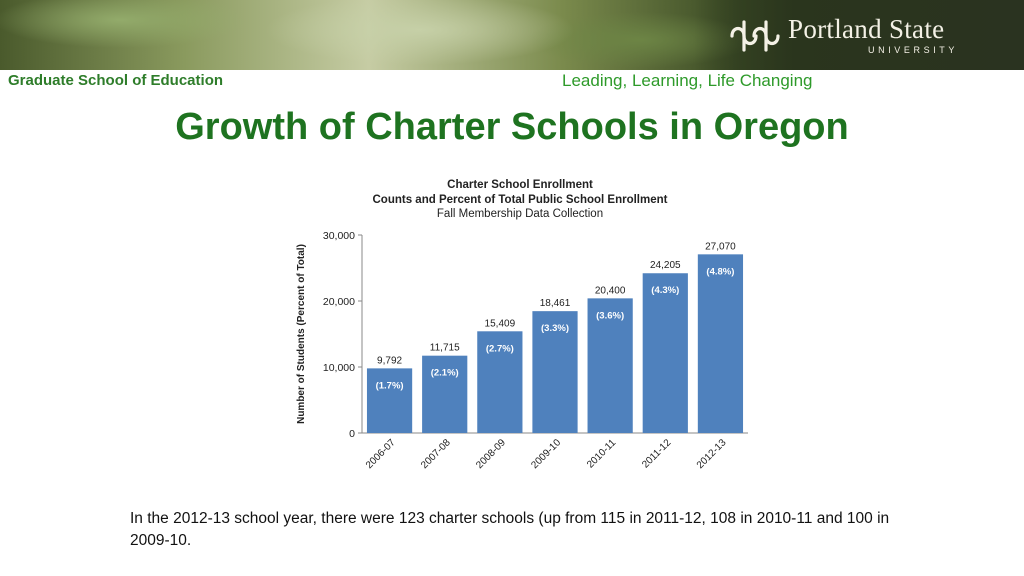 This screenshot has width=1024, height=576. Describe the element at coordinates (555, 328) in the screenshot. I see `bar-percent-label: (3.3%)` at that location.